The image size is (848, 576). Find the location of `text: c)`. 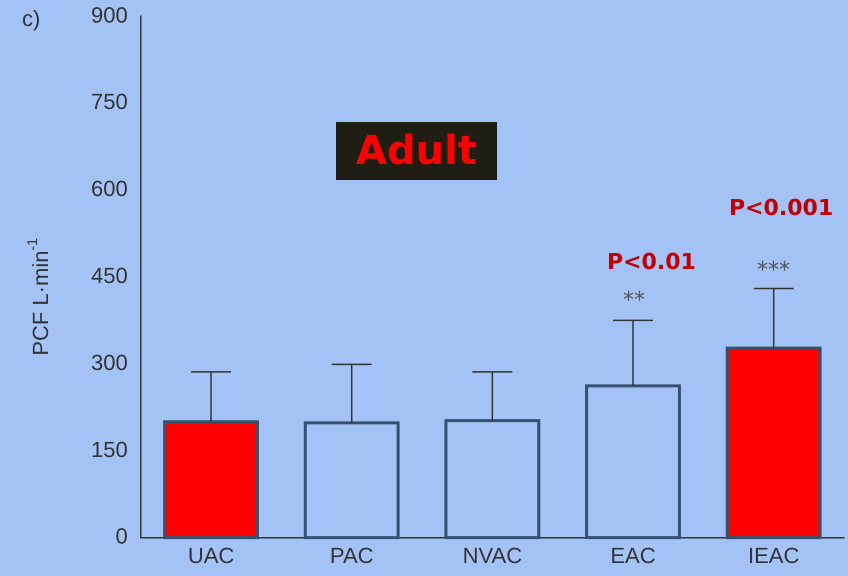

text: c) is located at coordinates (31, 19).